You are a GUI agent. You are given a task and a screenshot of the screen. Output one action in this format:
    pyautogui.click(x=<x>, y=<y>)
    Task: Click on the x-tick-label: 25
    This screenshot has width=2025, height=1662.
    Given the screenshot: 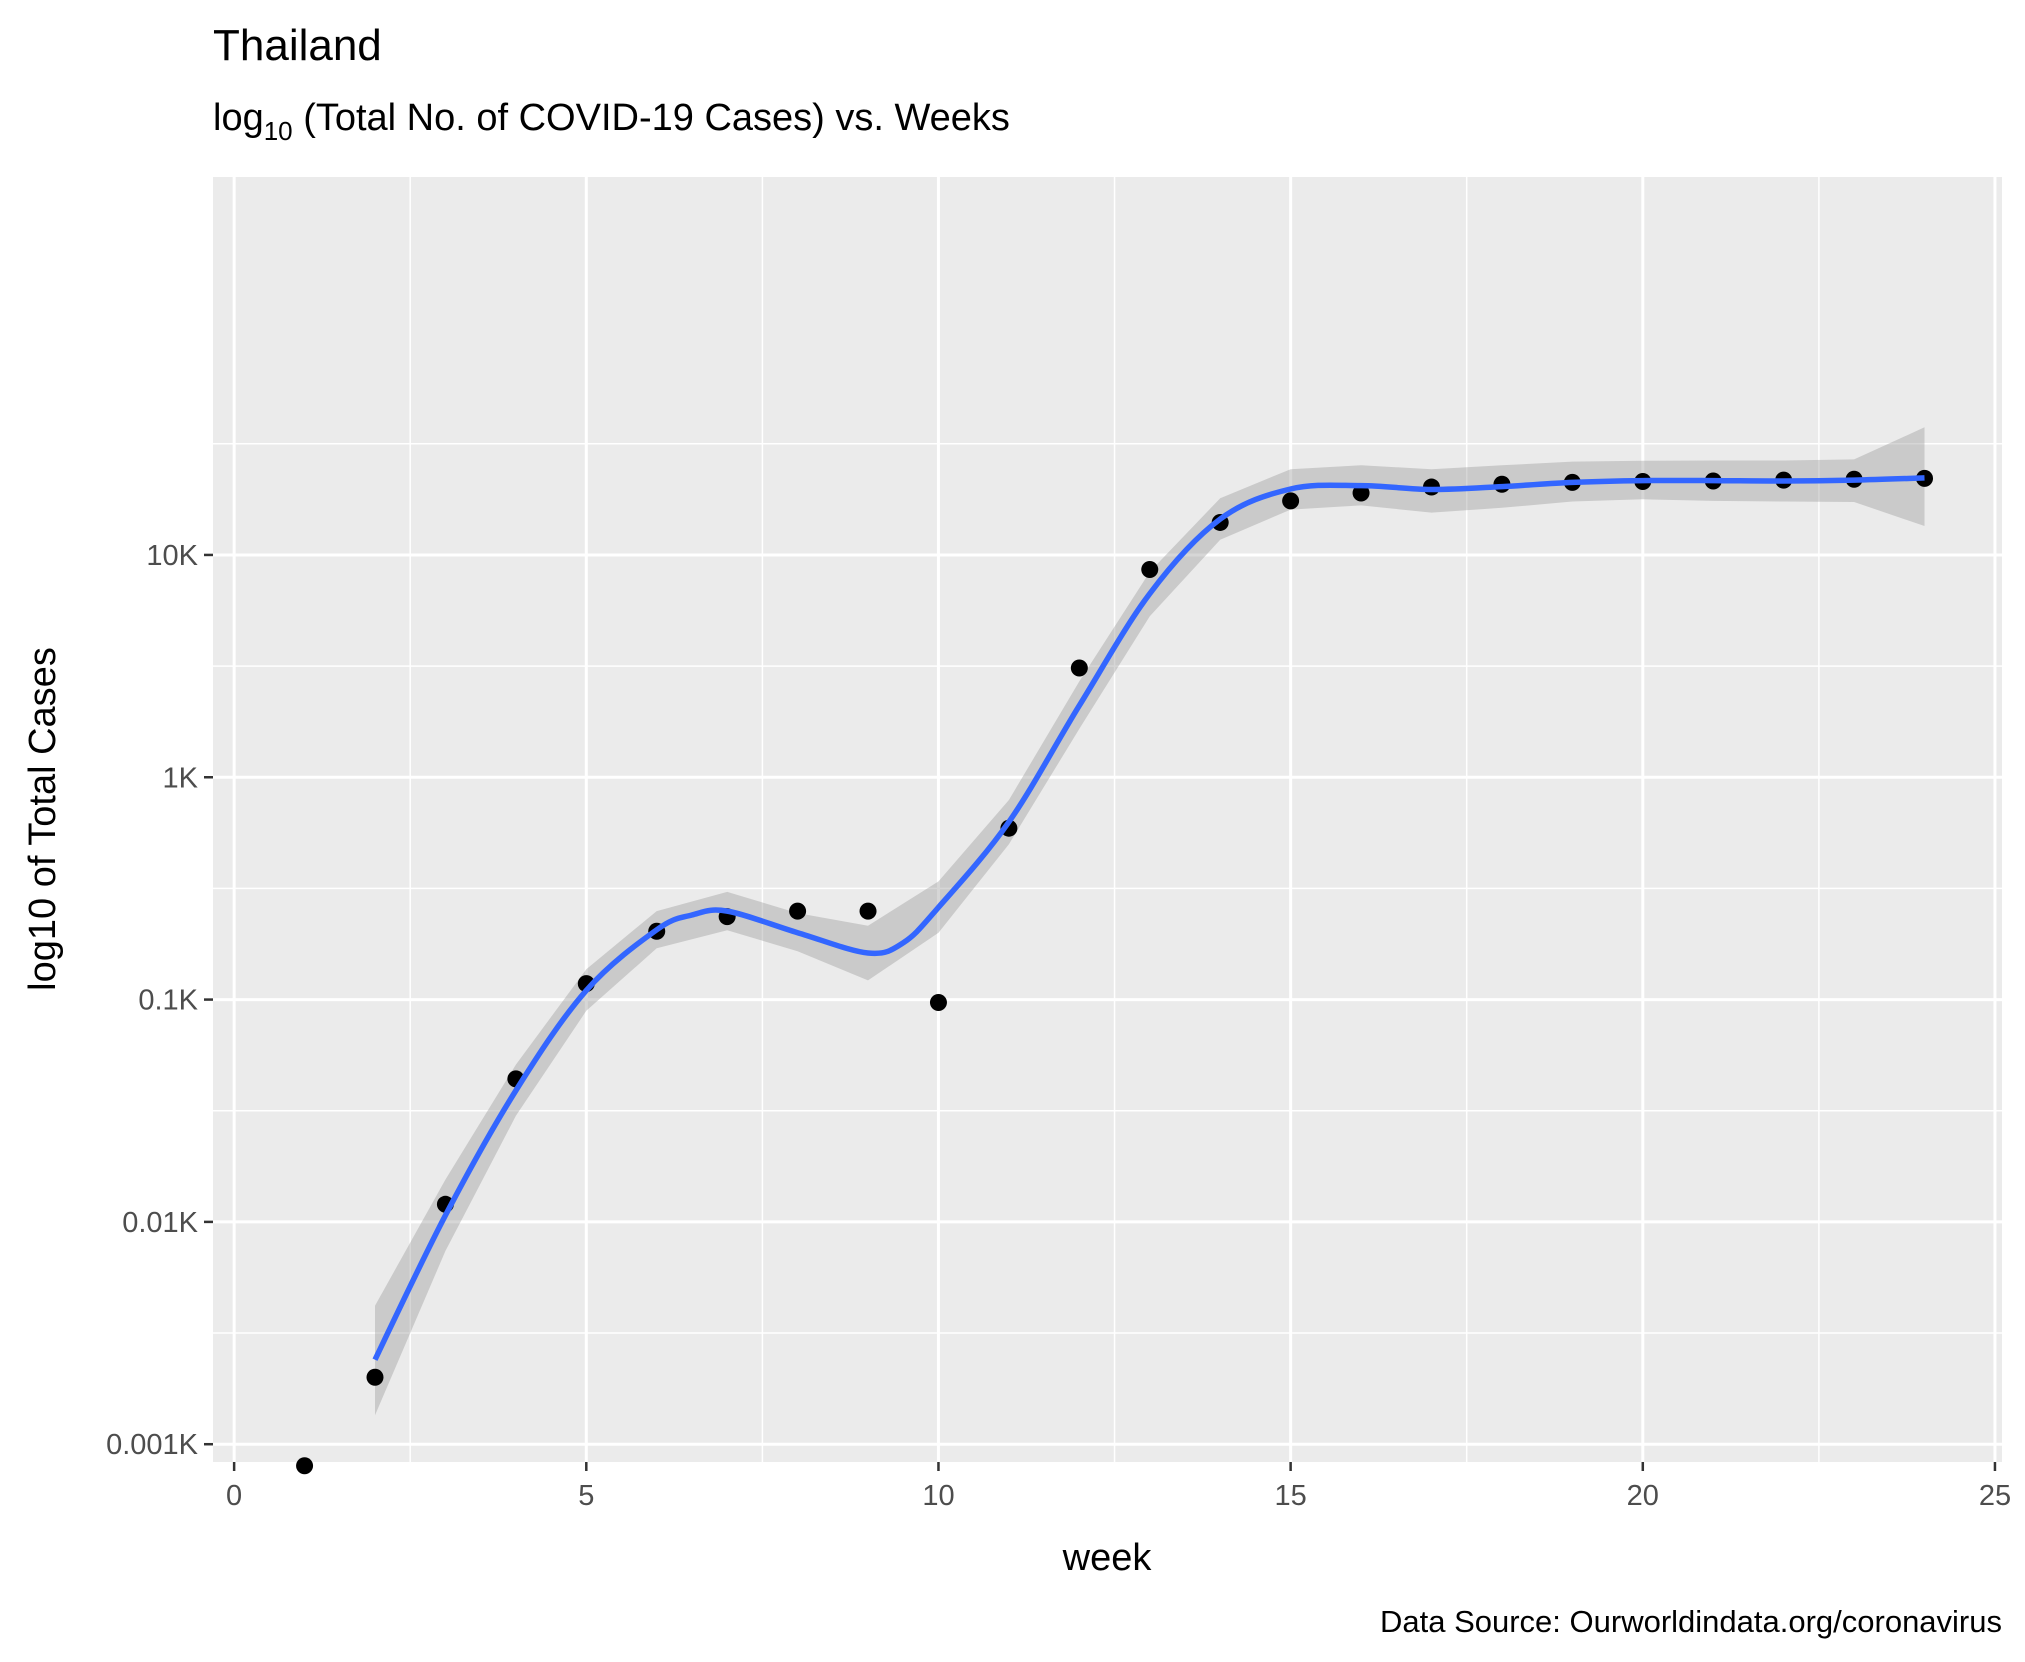 What is the action you would take?
    pyautogui.click(x=1995, y=1496)
    